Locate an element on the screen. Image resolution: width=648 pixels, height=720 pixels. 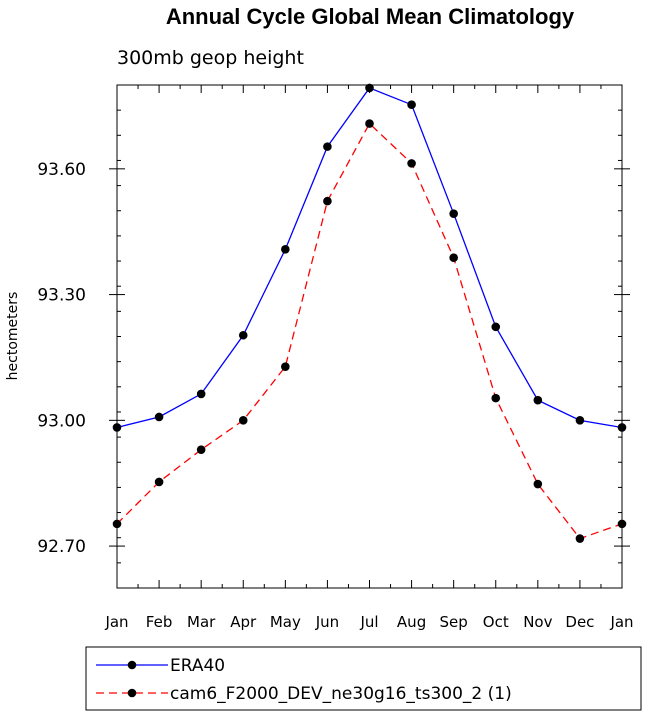
legend-box is located at coordinates (363, 678).